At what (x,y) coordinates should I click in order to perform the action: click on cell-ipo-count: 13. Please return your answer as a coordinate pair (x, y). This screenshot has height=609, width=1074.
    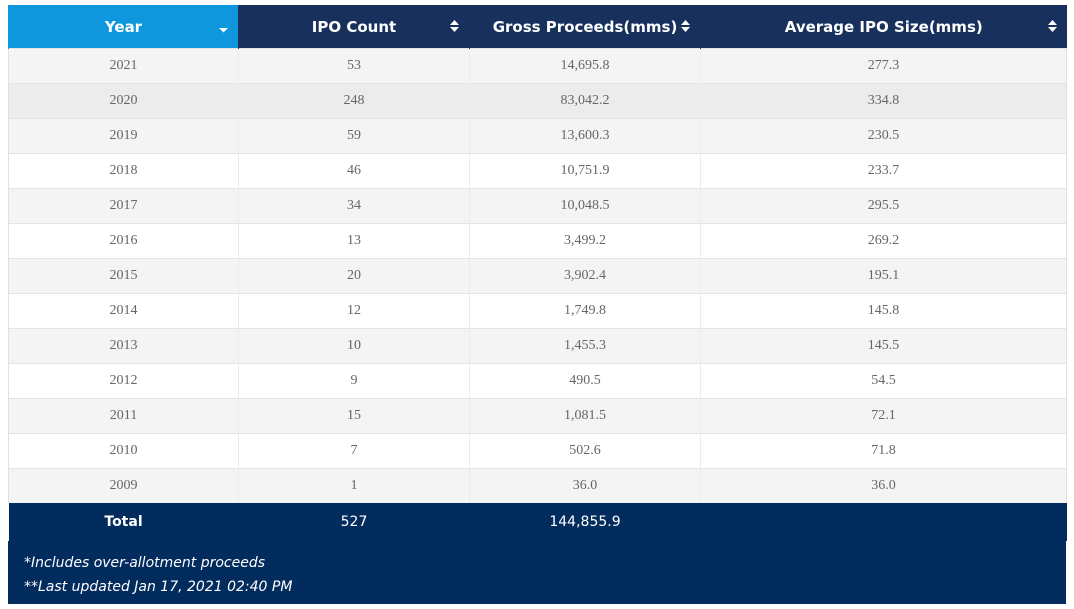
    Looking at the image, I should click on (354, 241).